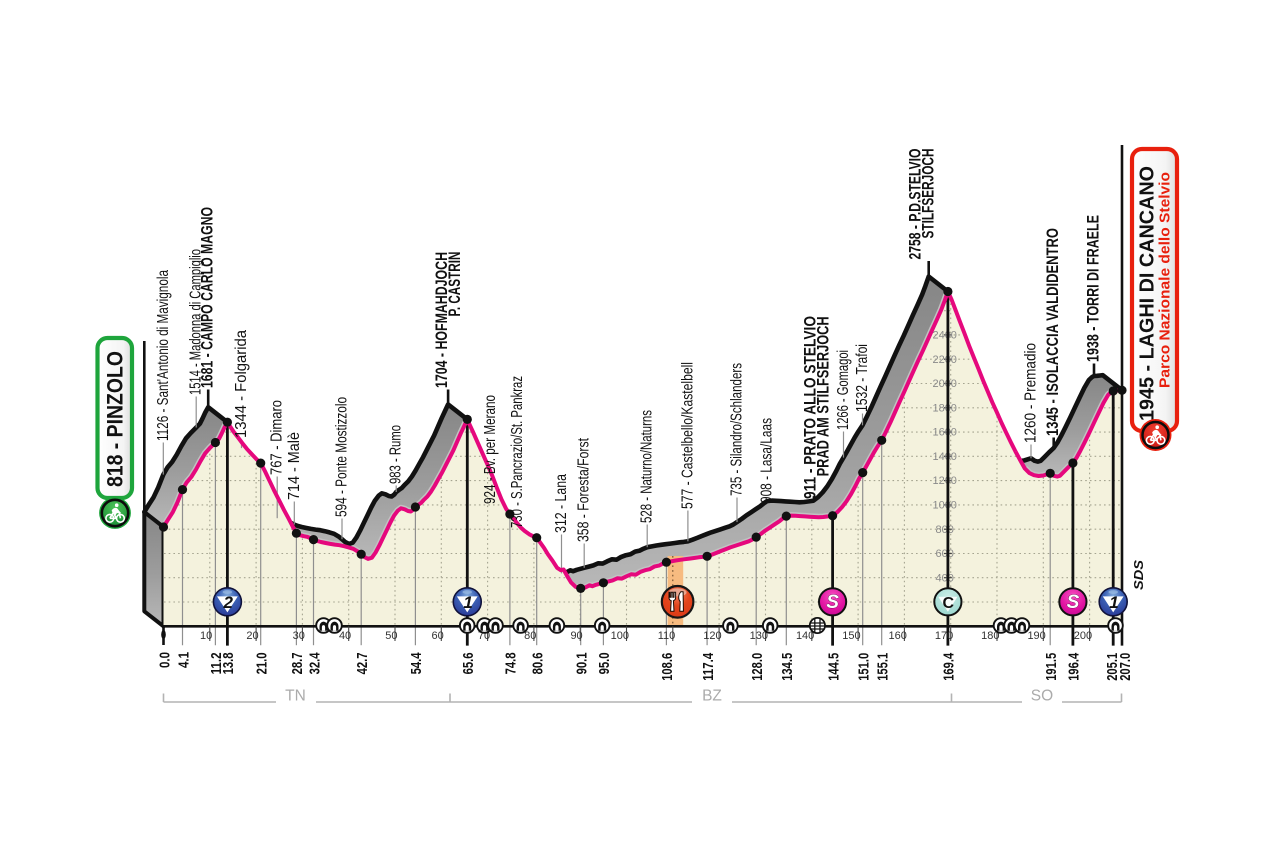  Describe the element at coordinates (241, 384) in the screenshot. I see `svg-text: 1344 - Folgarida` at that location.